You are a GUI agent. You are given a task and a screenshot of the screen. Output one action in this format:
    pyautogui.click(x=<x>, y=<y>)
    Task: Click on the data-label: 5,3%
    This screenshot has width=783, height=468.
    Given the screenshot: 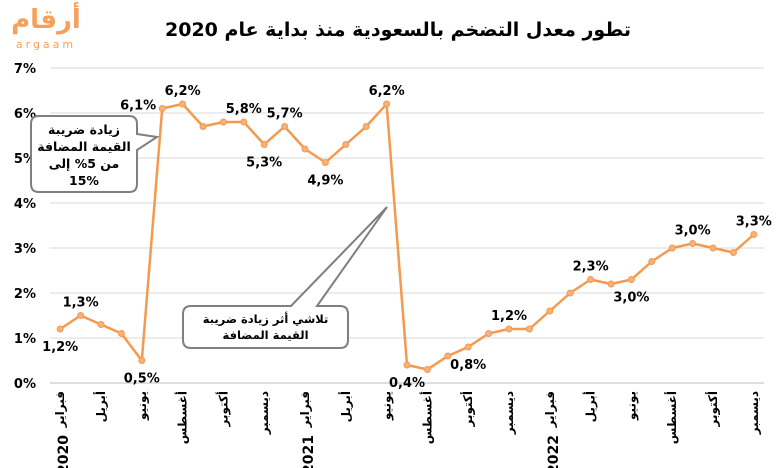 What is the action you would take?
    pyautogui.click(x=264, y=163)
    